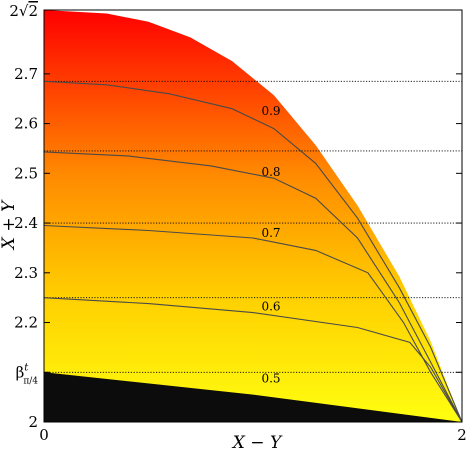 This screenshot has width=474, height=457. What do you see at coordinates (33, 422) in the screenshot?
I see `y-tick-label: 2` at bounding box center [33, 422].